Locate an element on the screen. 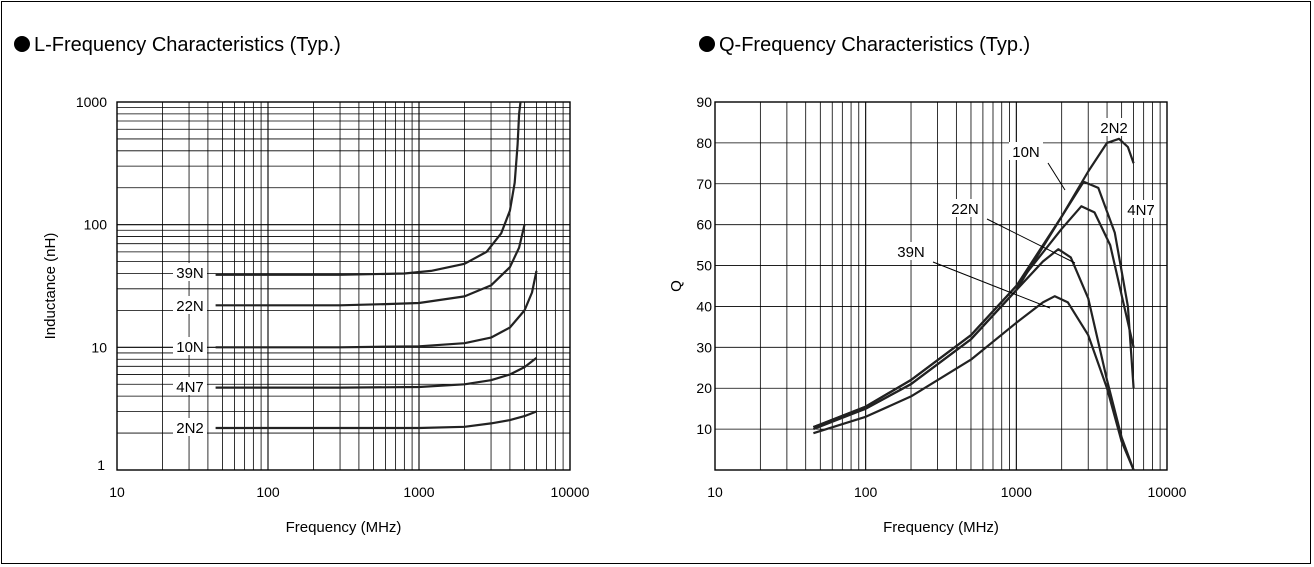 The image size is (1314, 567). series-line-2n2 is located at coordinates (376, 420).